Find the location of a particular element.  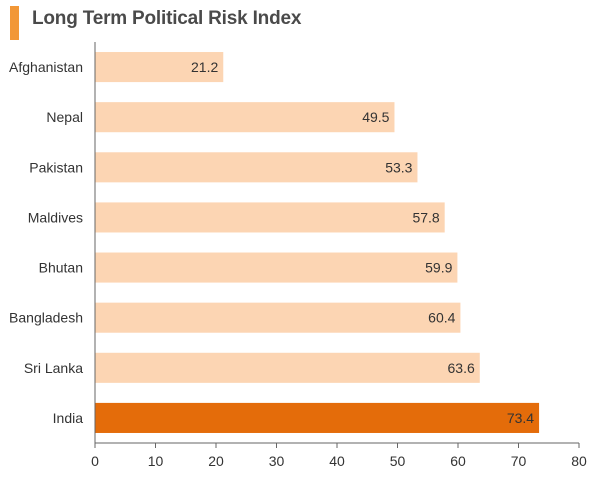

category-label-afghanistan: Afghanistan is located at coordinates (46, 67).